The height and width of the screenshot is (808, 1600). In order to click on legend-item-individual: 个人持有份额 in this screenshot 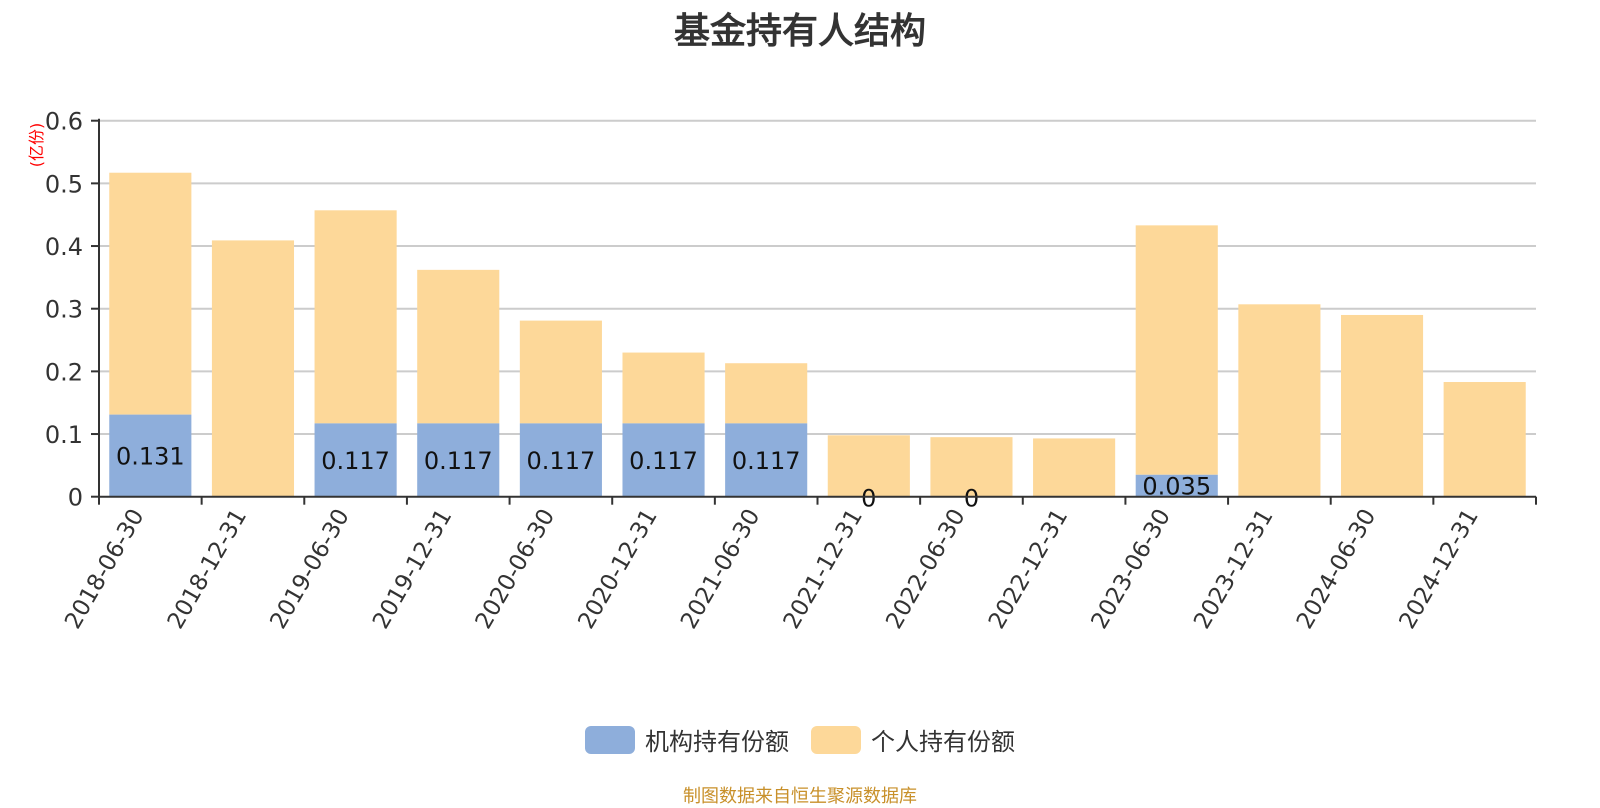, I will do `click(913, 739)`.